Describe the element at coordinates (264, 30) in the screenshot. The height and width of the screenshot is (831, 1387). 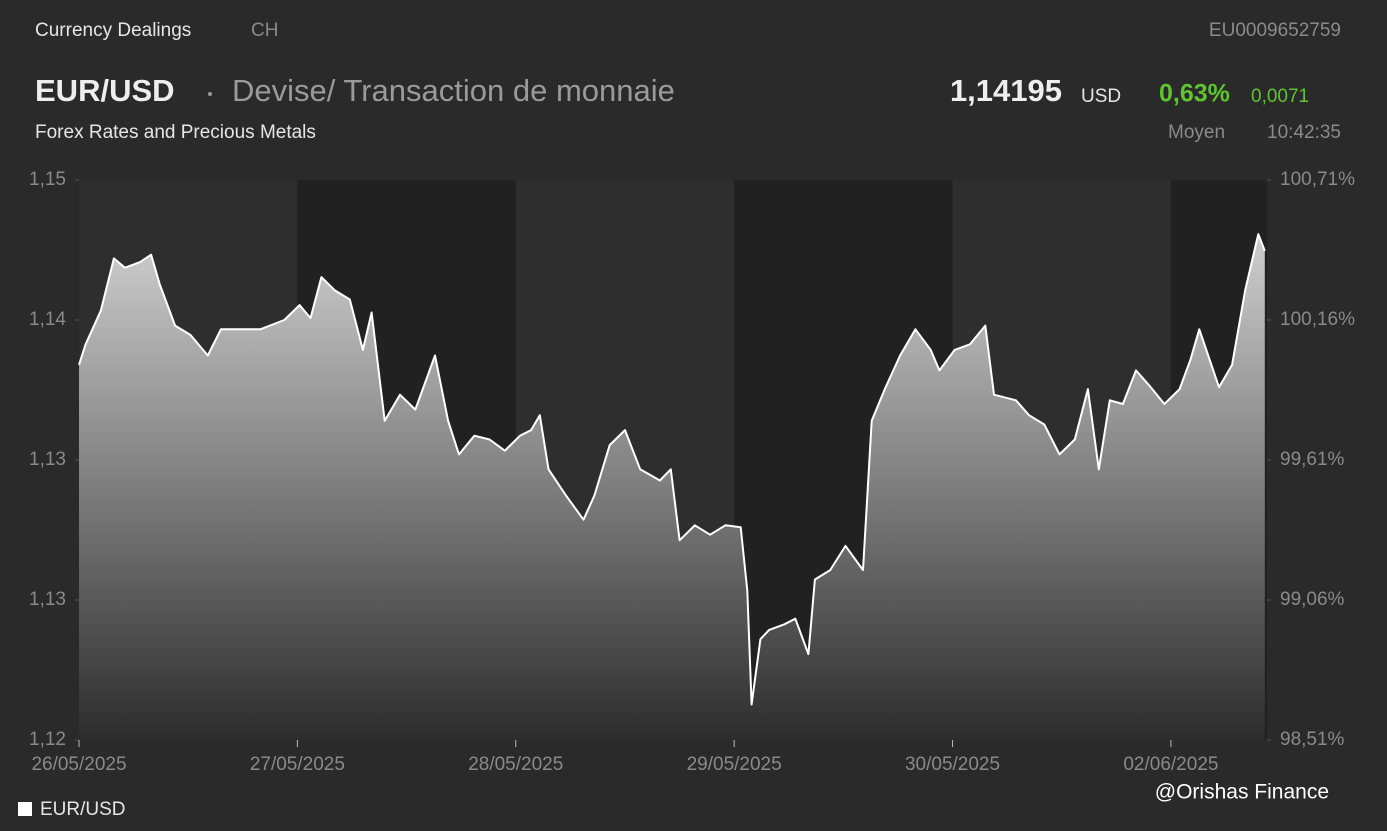
I see `country: CH` at that location.